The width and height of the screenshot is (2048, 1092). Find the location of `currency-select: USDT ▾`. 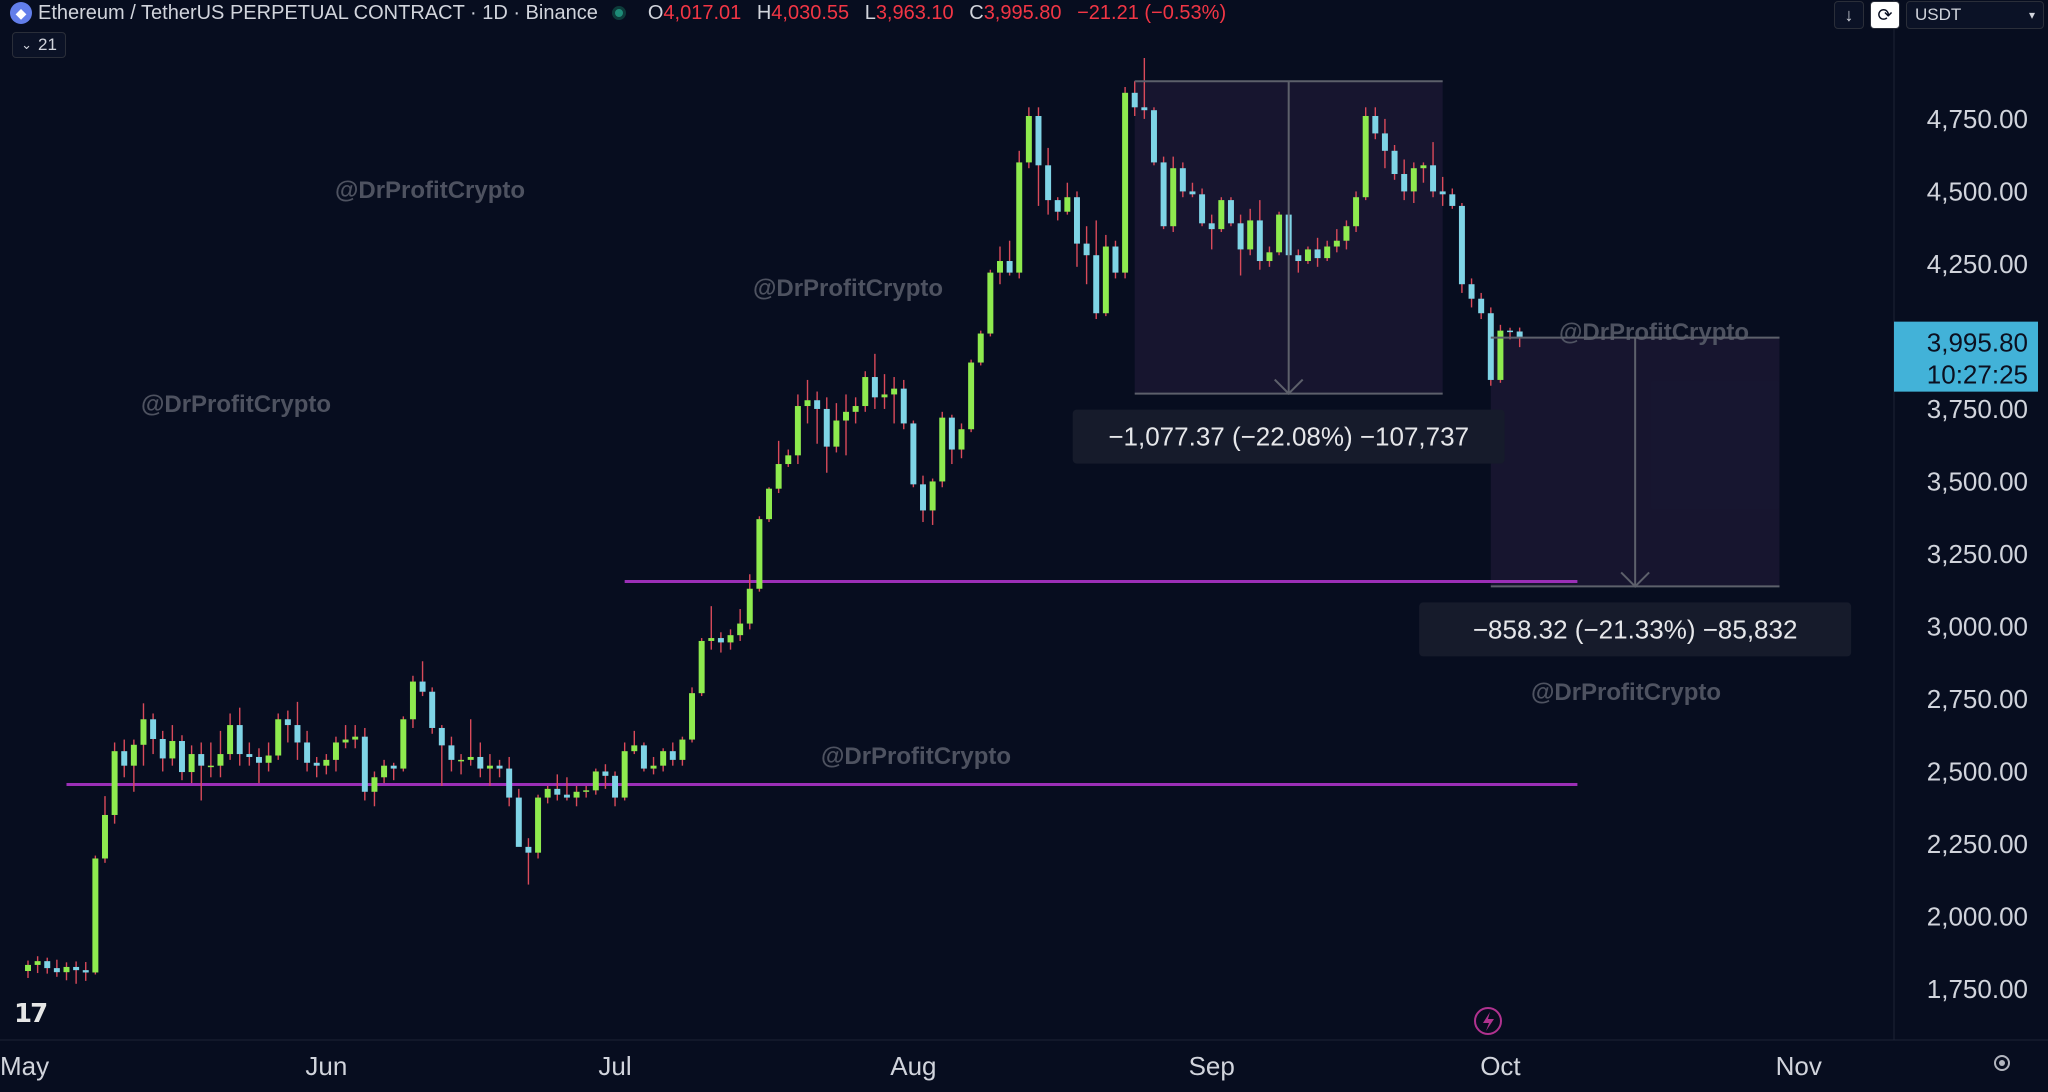

currency-select: USDT ▾ is located at coordinates (1975, 15).